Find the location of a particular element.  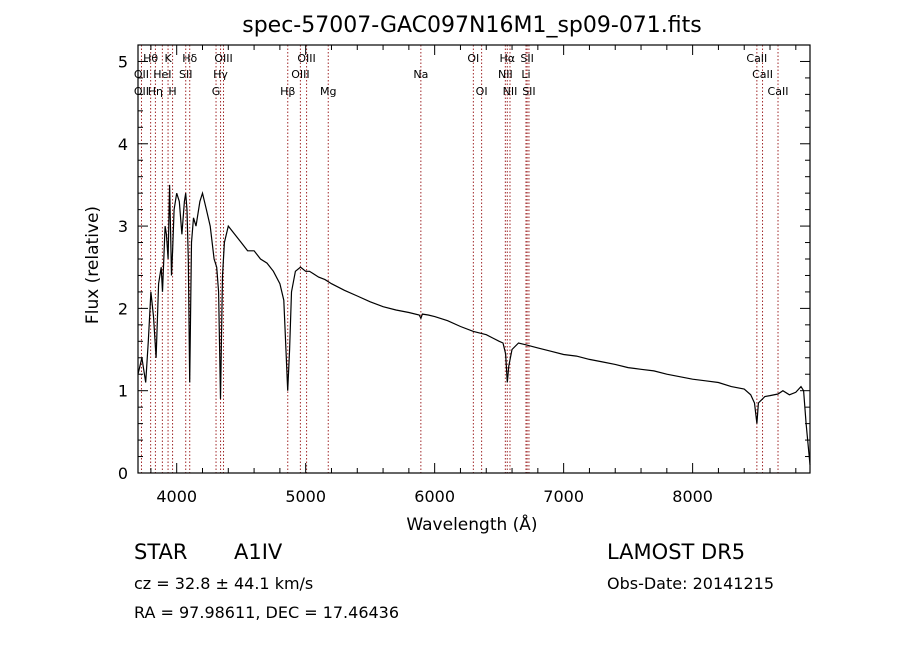

y-tick-label: 3 is located at coordinates (123, 226).